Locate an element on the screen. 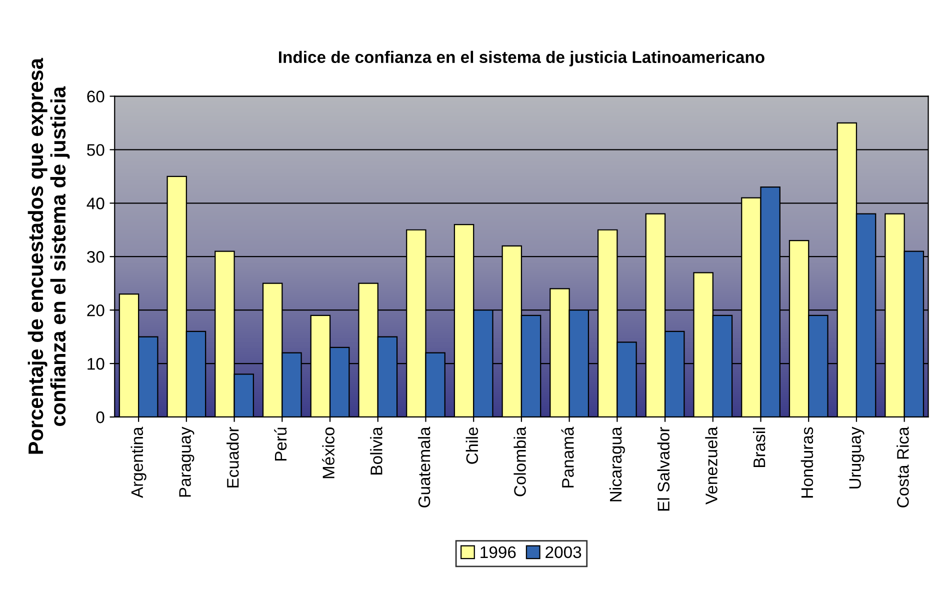  x-tick-label: El Salvador is located at coordinates (663, 468).